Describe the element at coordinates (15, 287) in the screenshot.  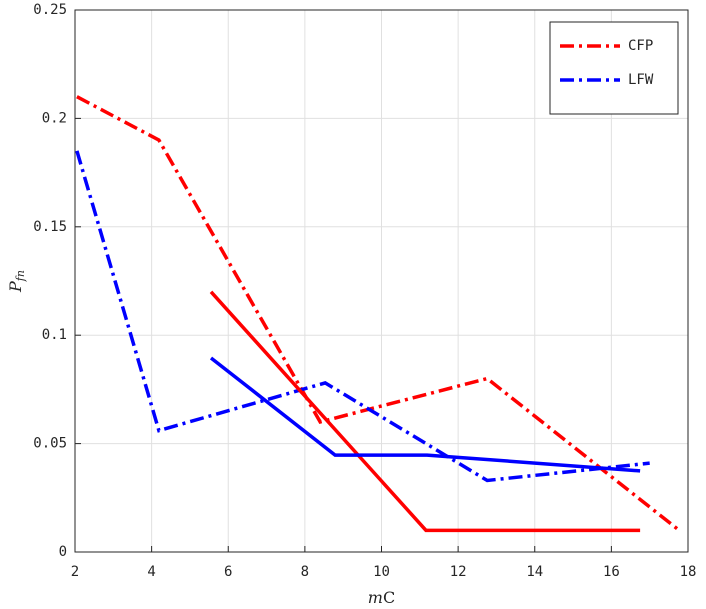
I see `y-label-part: P` at that location.